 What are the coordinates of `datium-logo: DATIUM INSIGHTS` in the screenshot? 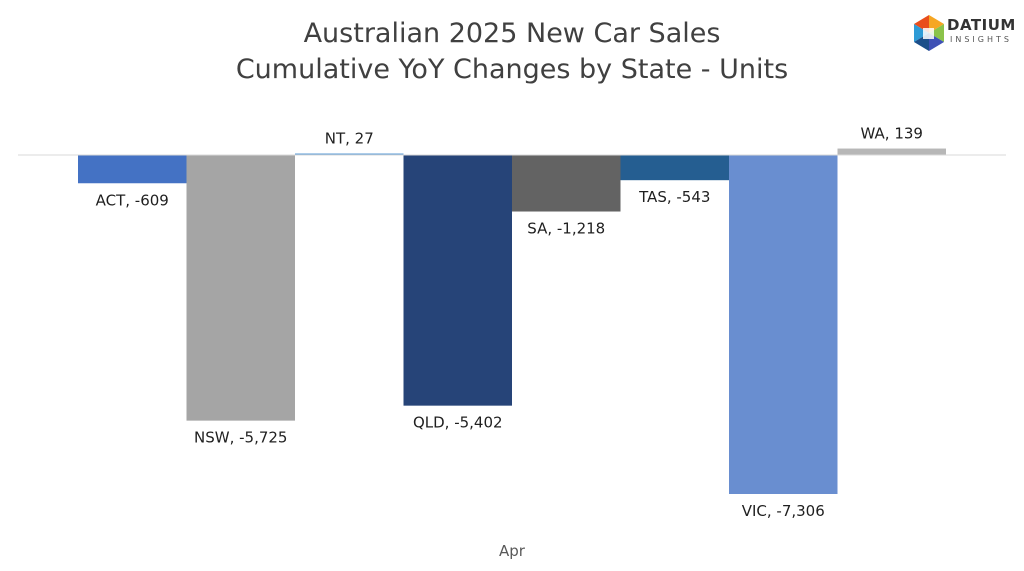 It's located at (968, 34).